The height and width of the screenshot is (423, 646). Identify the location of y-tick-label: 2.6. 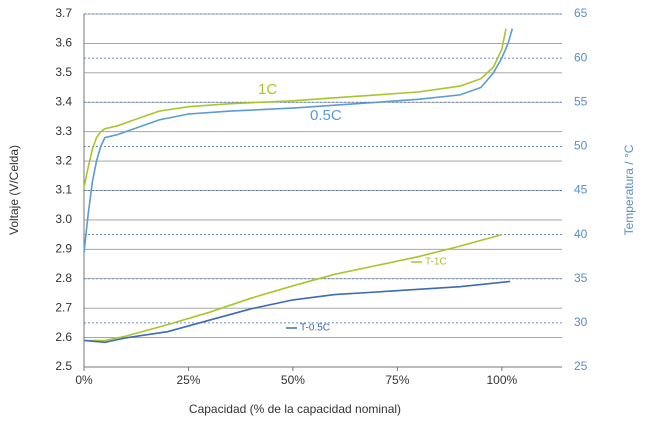
(63, 337).